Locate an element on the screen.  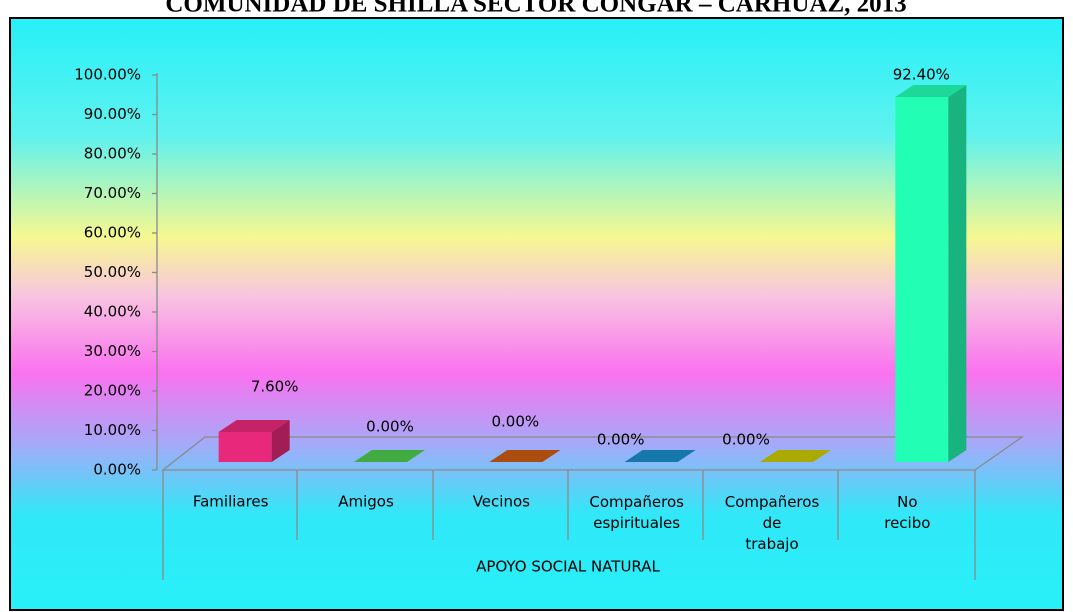
floor is located at coordinates (593, 453).